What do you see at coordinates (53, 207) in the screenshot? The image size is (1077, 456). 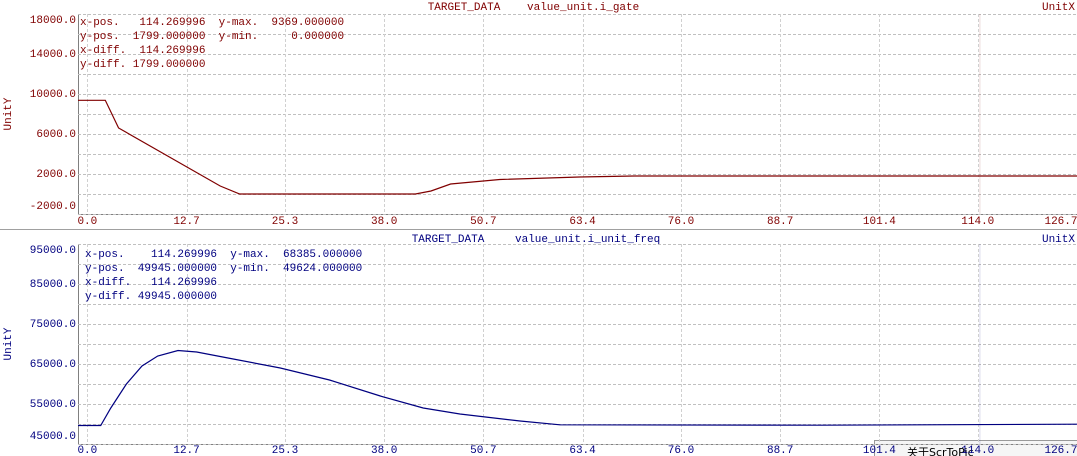 I see `y-tick-label: -2000.0` at bounding box center [53, 207].